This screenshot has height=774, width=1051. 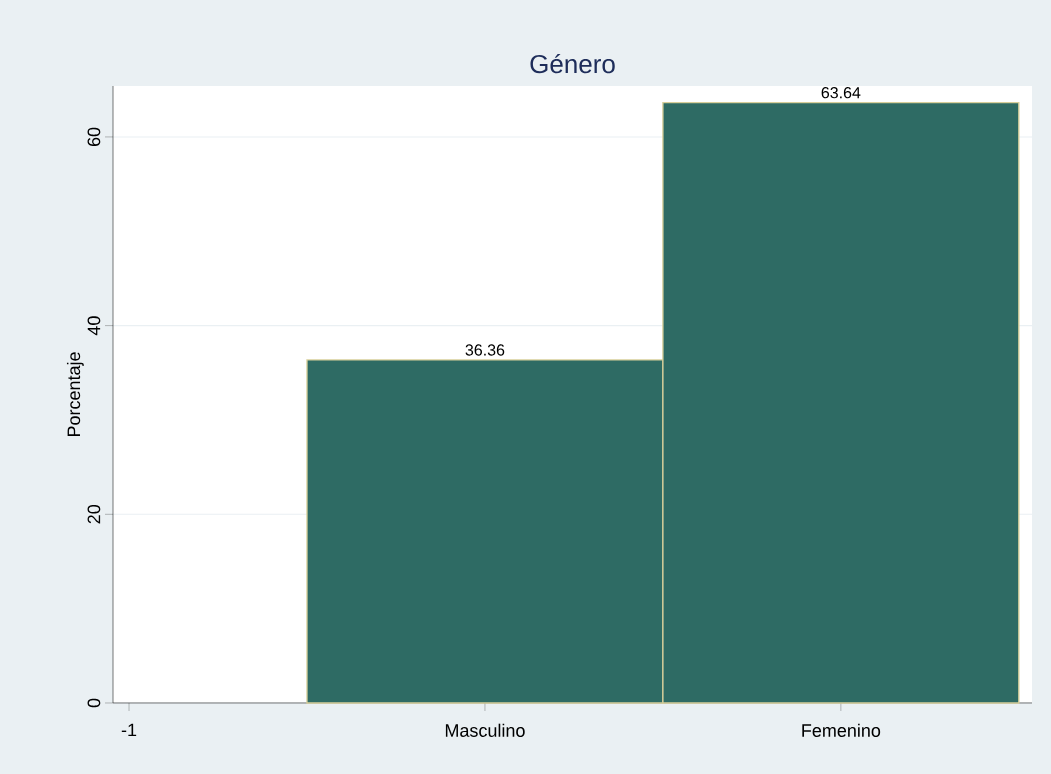 What do you see at coordinates (94, 703) in the screenshot?
I see `y-tick-label: 0` at bounding box center [94, 703].